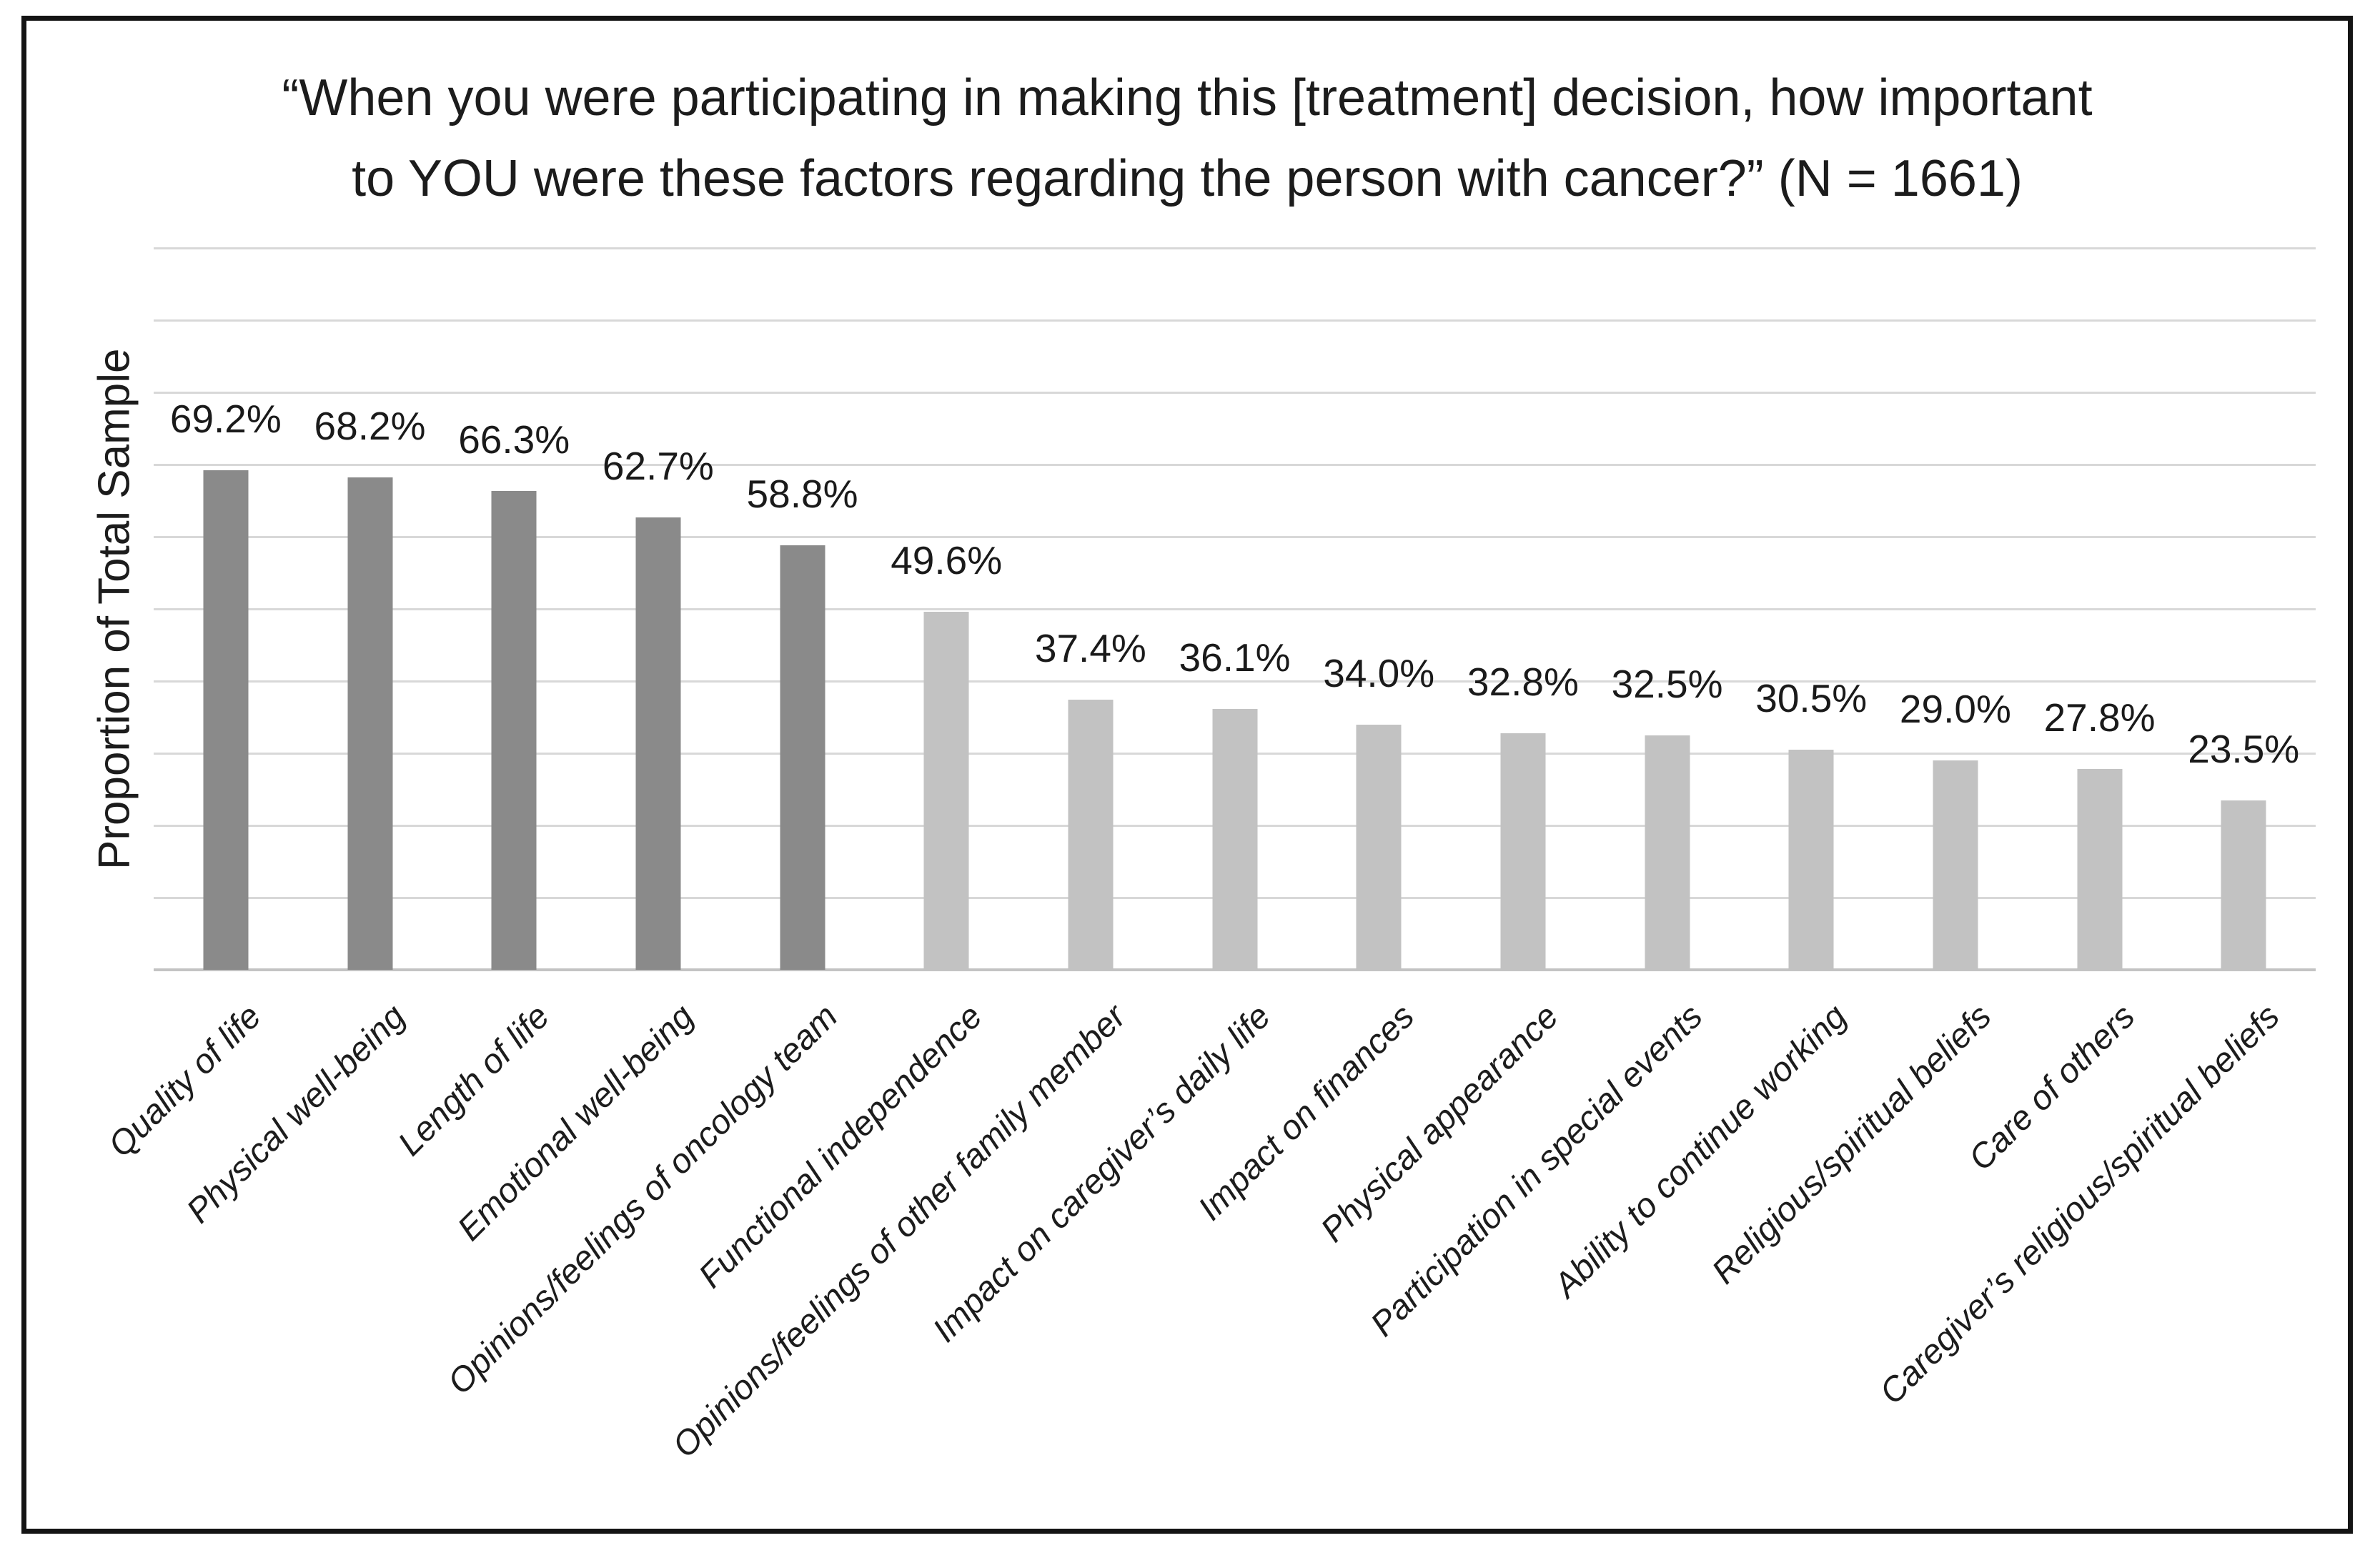 This screenshot has height=1568, width=2380. I want to click on category-column: Caregiver’s religious/spiritual beliefs, so click(2094, 1241).